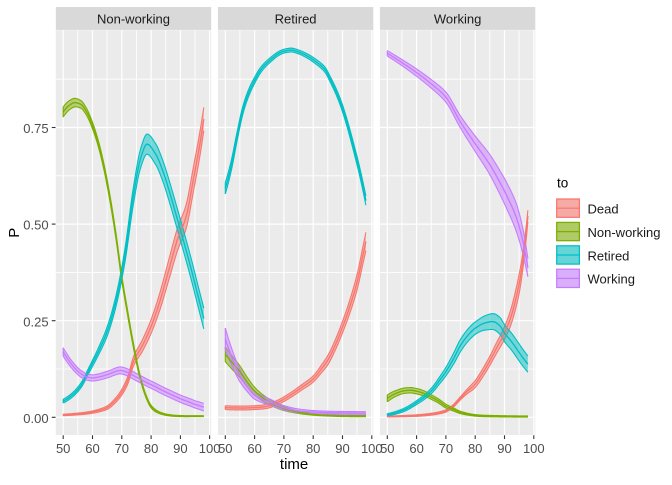  What do you see at coordinates (35, 225) in the screenshot?
I see `svg-text: 0.50` at bounding box center [35, 225].